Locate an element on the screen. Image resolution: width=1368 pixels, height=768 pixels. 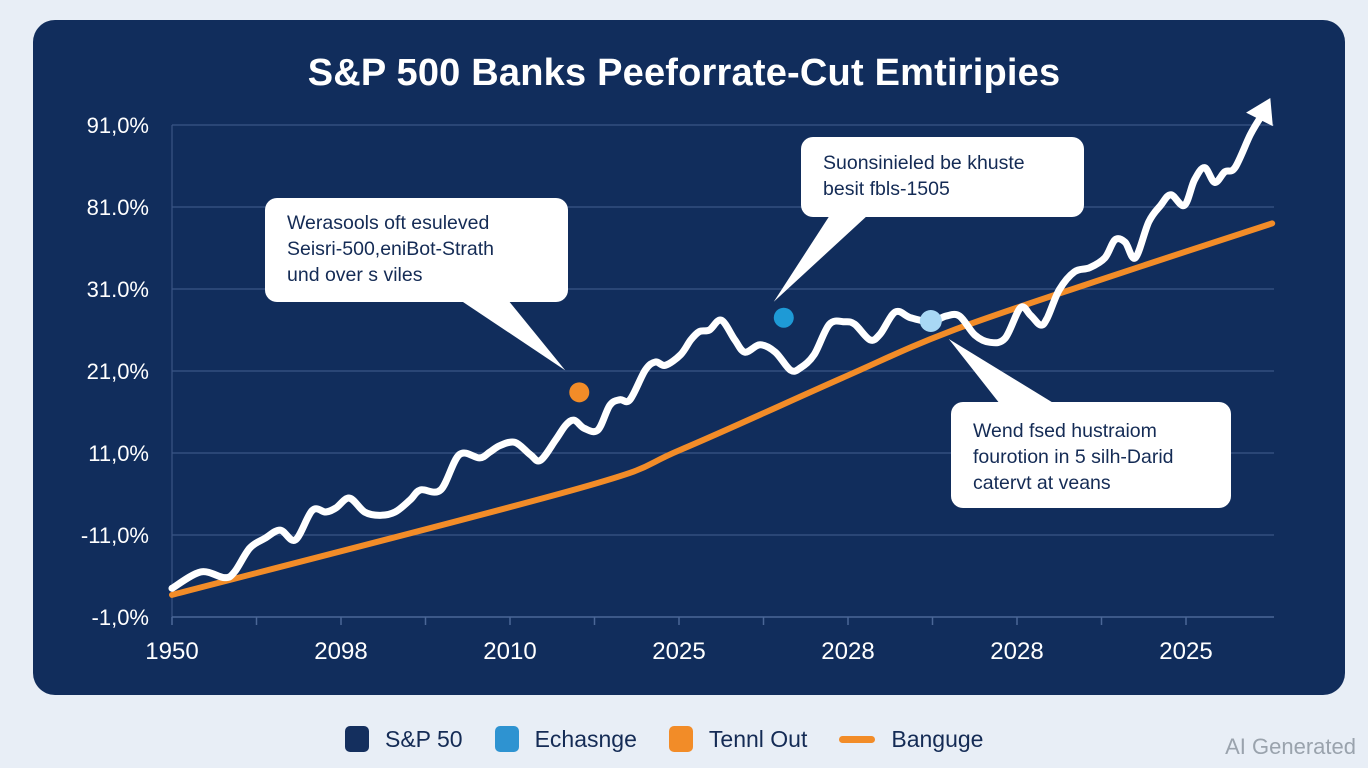
data-markers is located at coordinates (755, 355).